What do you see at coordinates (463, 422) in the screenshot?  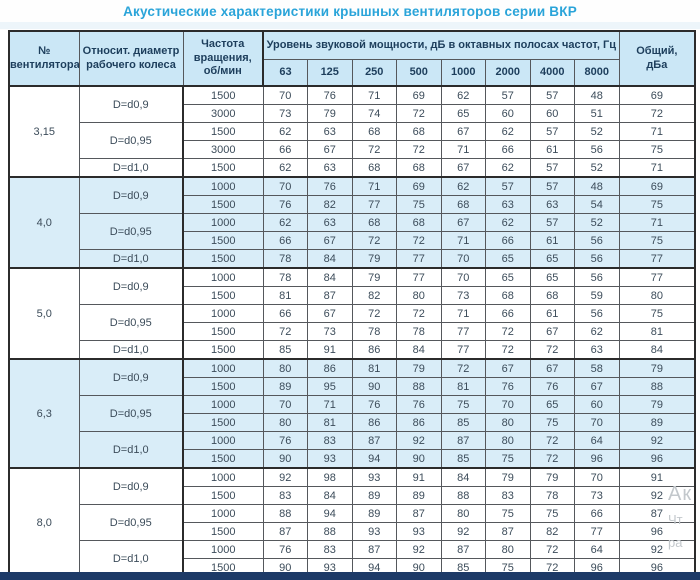 I see `level-cell-1000hz: 85` at bounding box center [463, 422].